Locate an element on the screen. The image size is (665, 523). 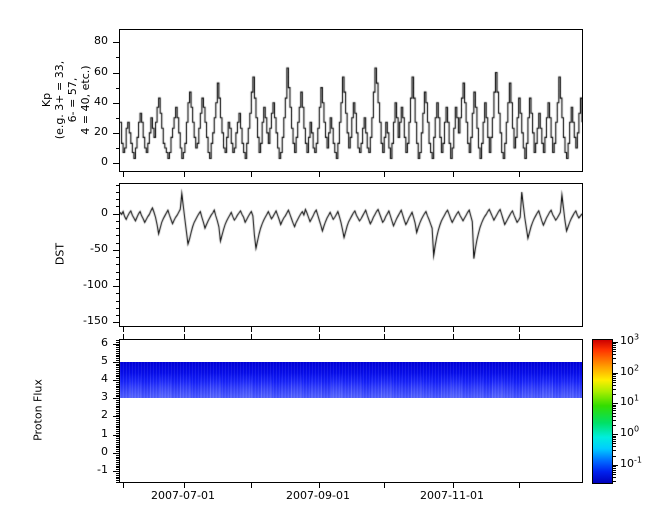
y-tick-label: 80 is located at coordinates (101, 40).